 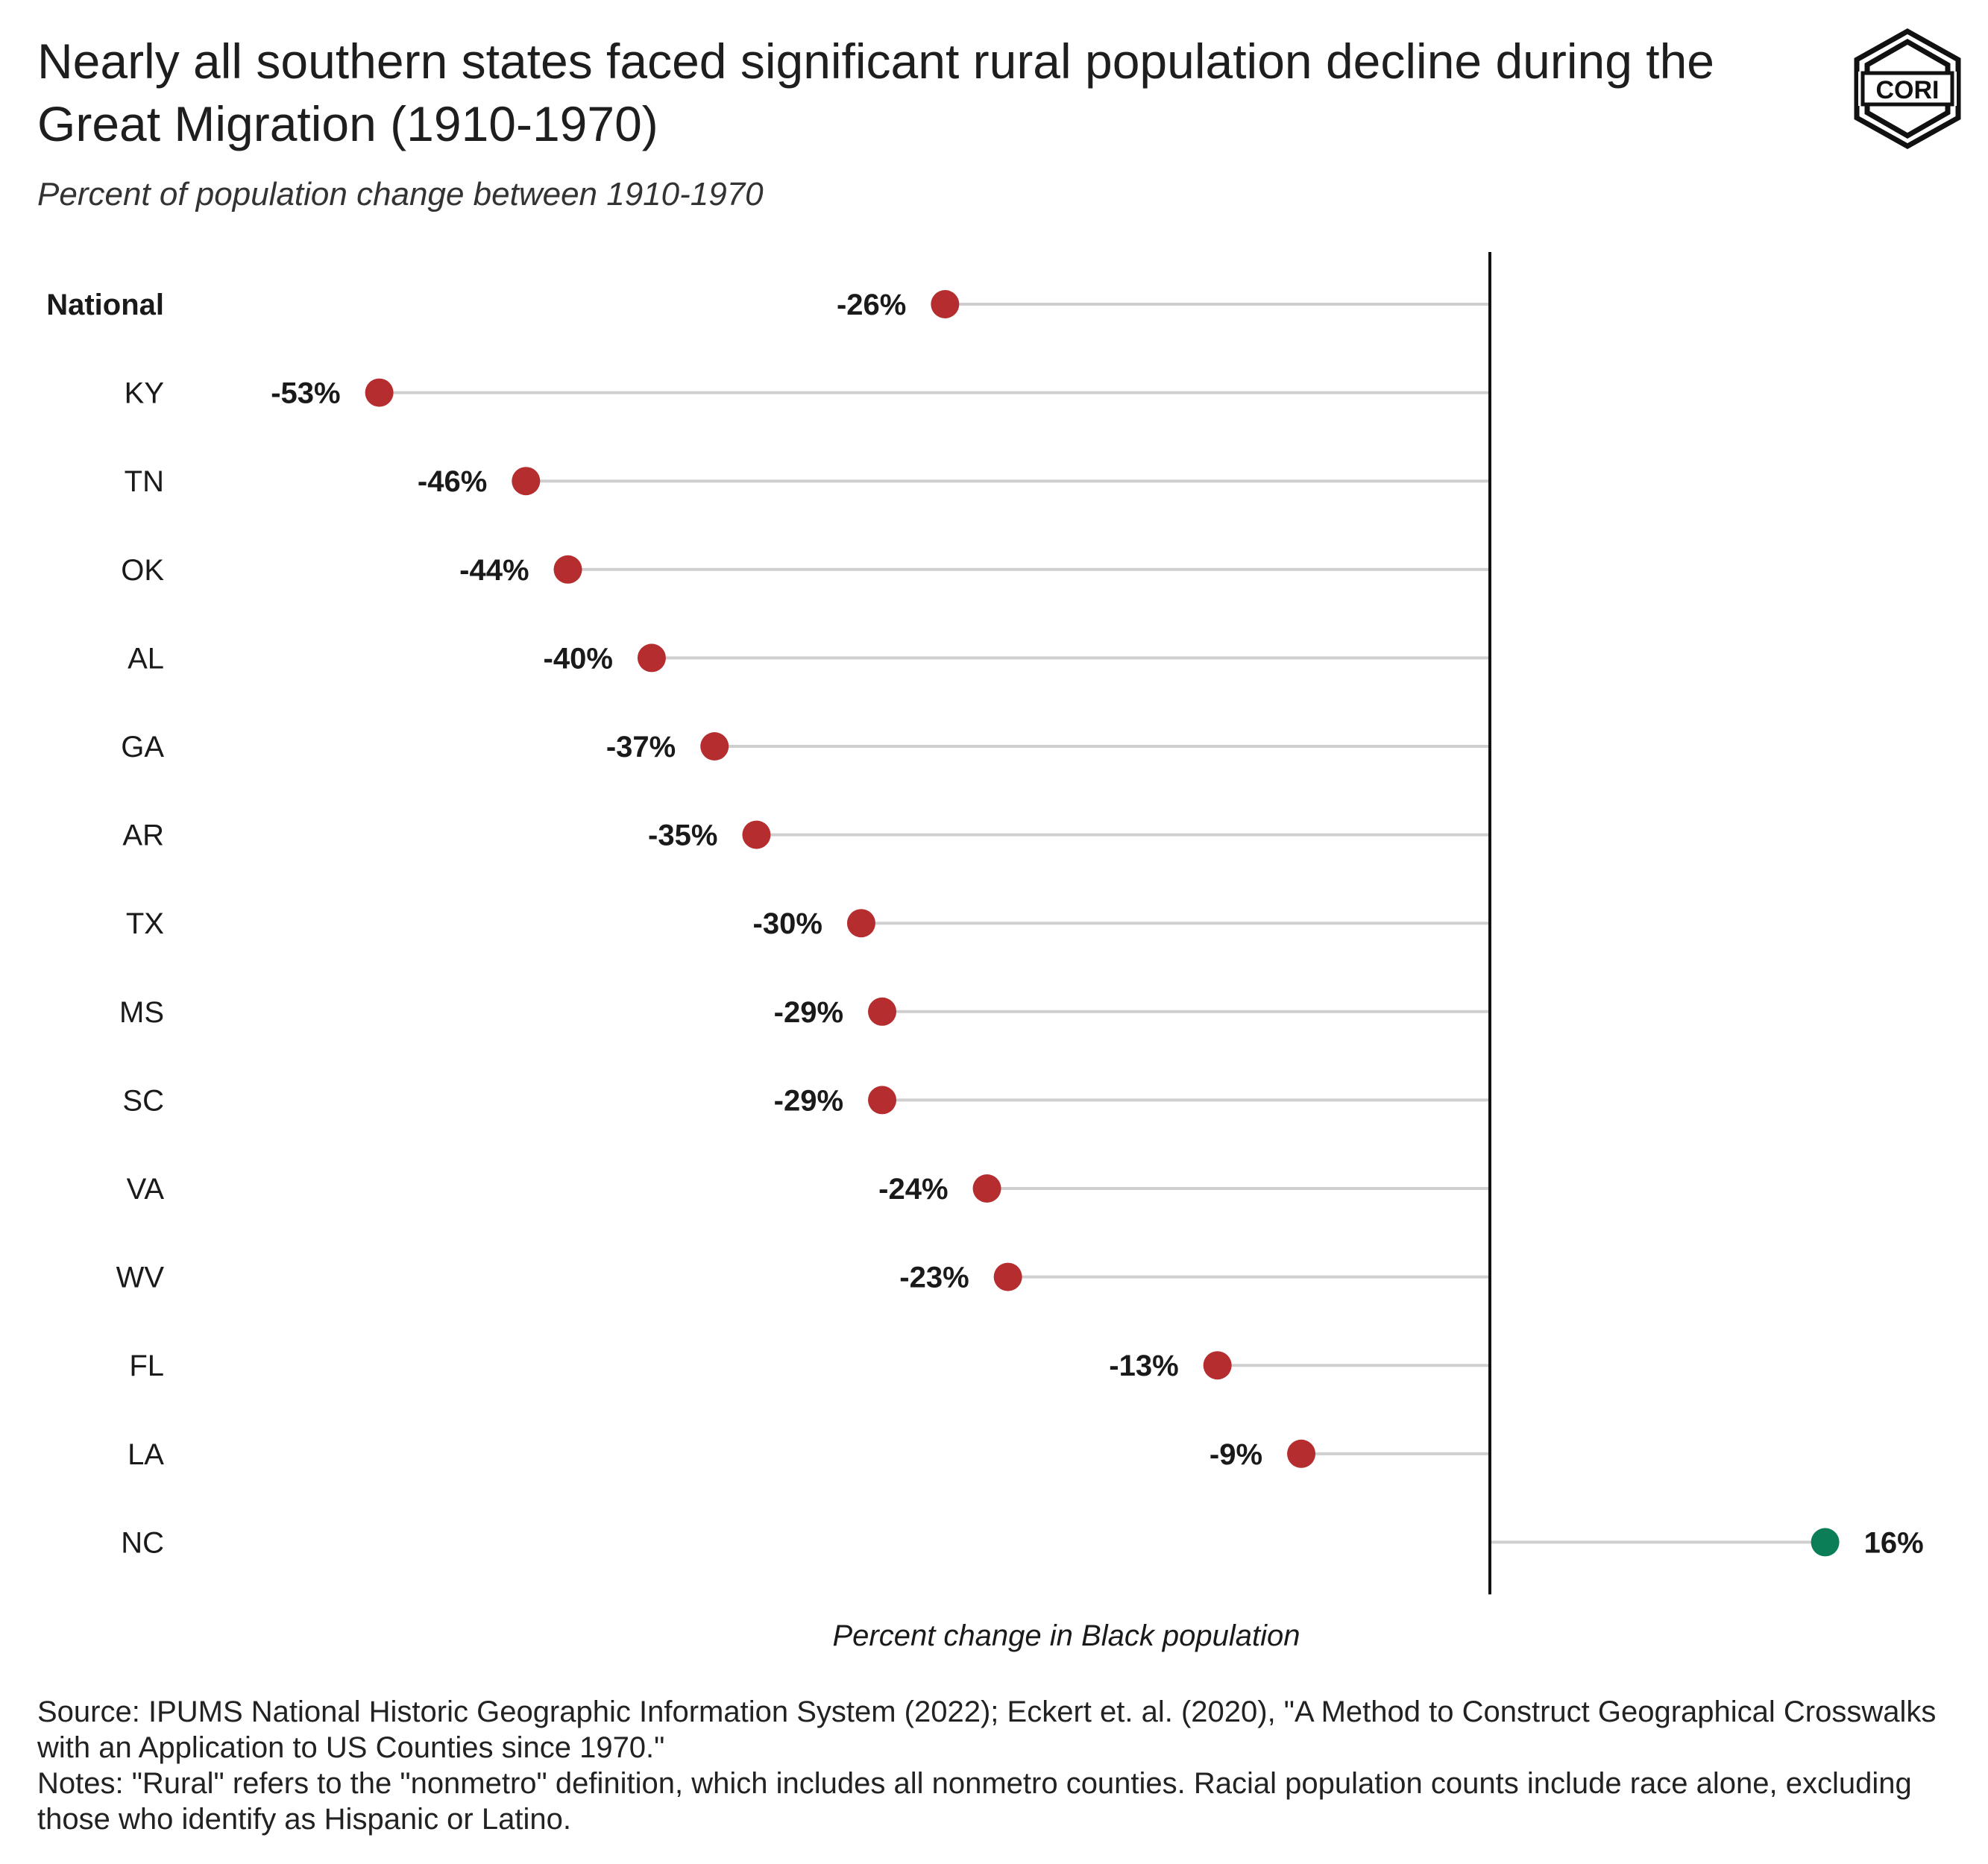 What do you see at coordinates (146, 658) in the screenshot?
I see `category-label: AL` at bounding box center [146, 658].